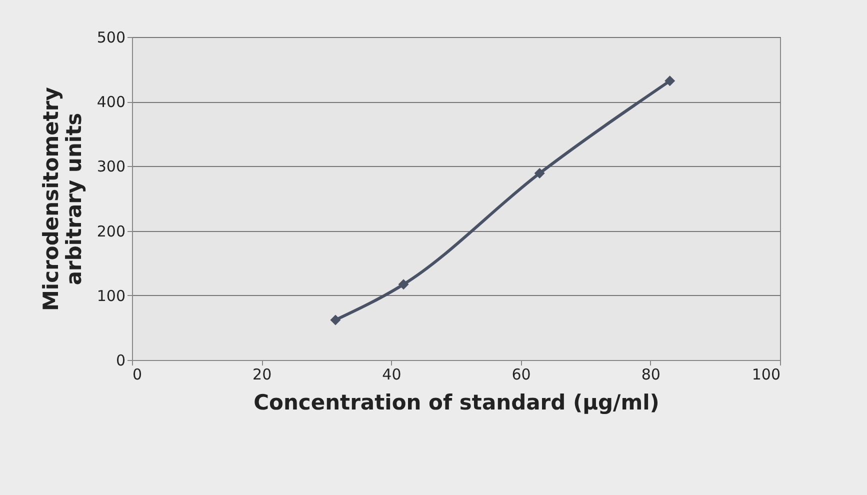 The image size is (867, 495). I want to click on y-tick-label: 0, so click(121, 361).